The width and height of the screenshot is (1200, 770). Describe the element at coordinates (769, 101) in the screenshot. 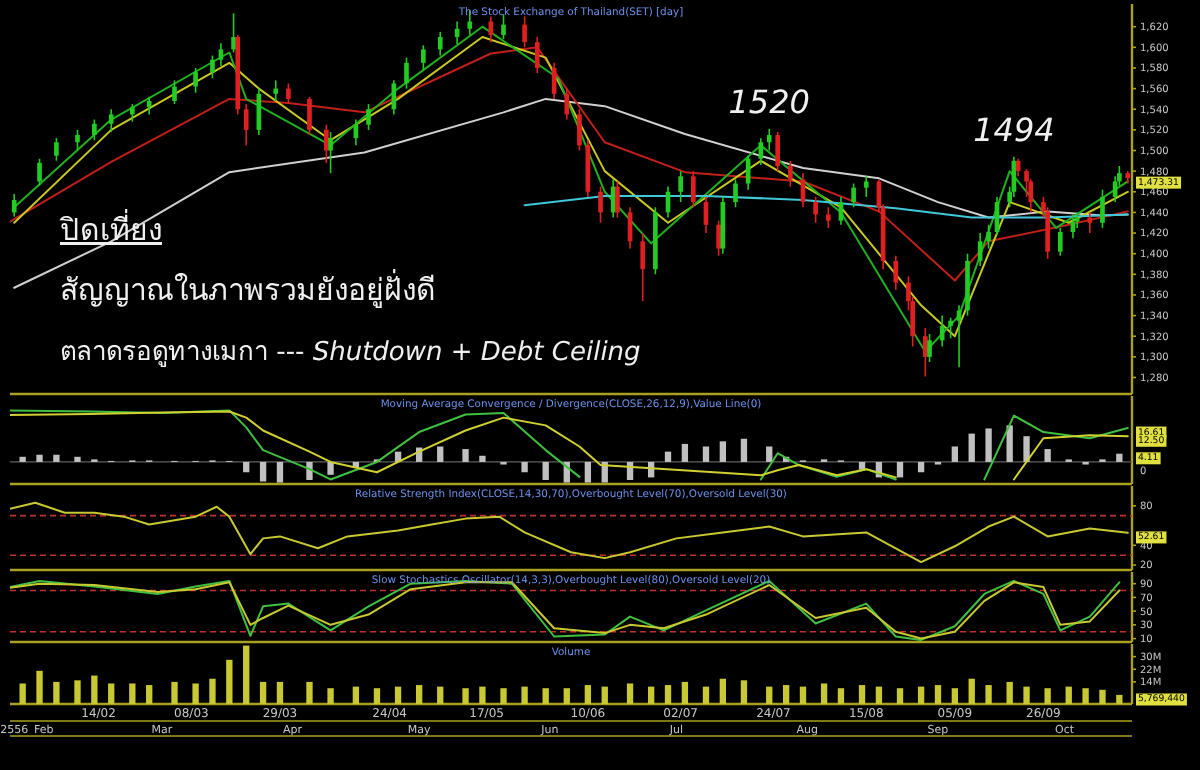

I see `annotation: 1520` at that location.